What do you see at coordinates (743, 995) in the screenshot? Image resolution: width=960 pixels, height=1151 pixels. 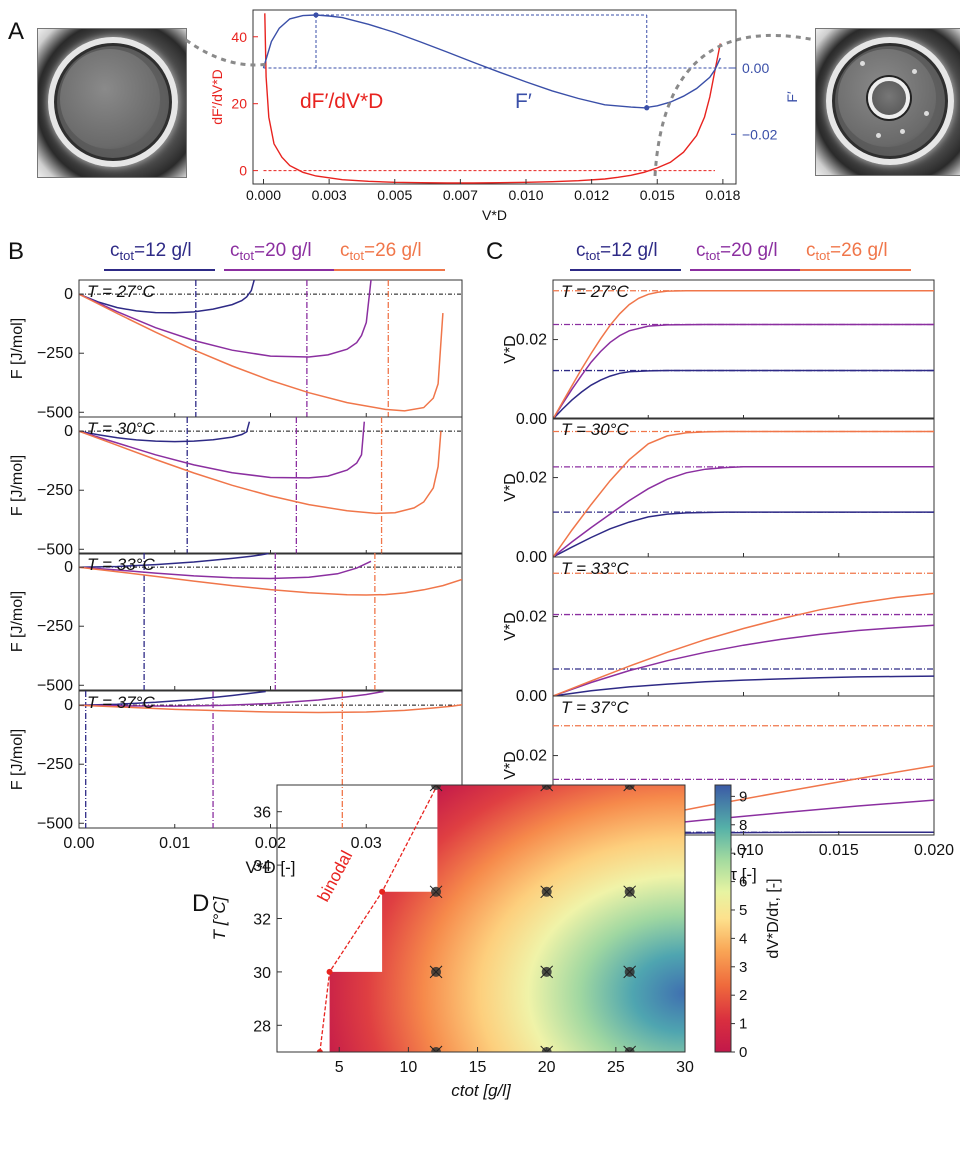 I see `panel-d-colorbar-tick-label: 2` at bounding box center [743, 995].